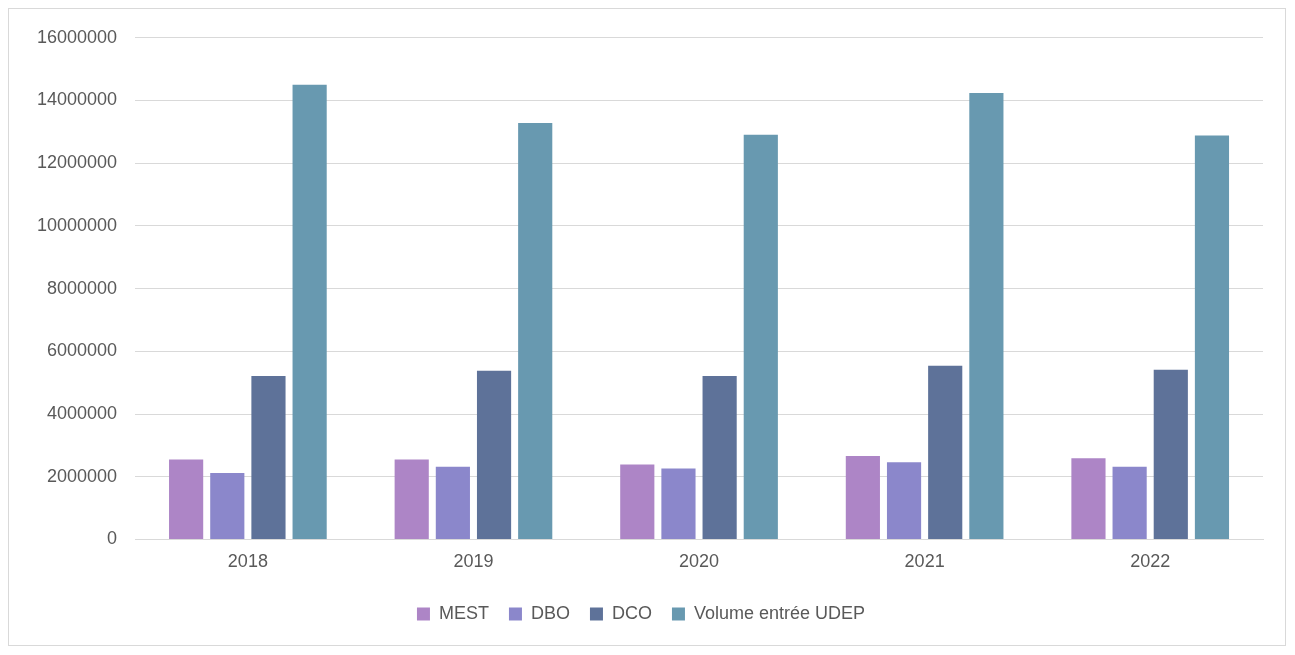 Image resolution: width=1295 pixels, height=655 pixels. What do you see at coordinates (82, 350) in the screenshot?
I see `y-tick-label: 6000000` at bounding box center [82, 350].